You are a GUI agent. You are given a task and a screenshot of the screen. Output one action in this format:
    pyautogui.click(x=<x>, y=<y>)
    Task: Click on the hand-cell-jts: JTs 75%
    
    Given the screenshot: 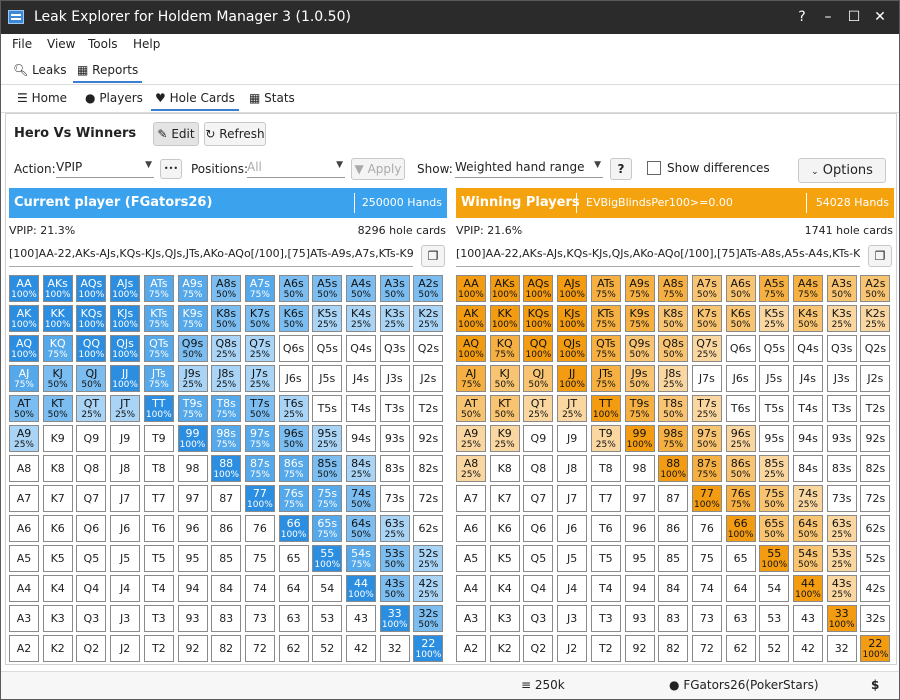 What is the action you would take?
    pyautogui.click(x=158, y=378)
    